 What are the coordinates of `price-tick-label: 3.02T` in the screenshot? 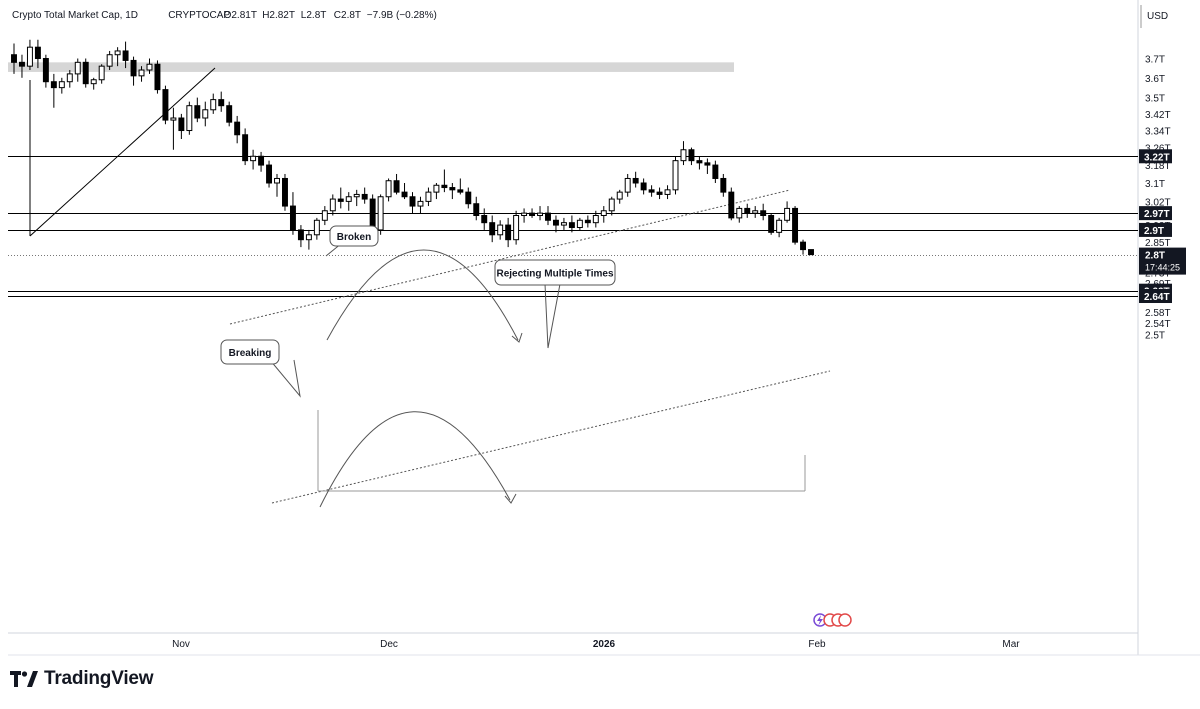 It's located at (1158, 202).